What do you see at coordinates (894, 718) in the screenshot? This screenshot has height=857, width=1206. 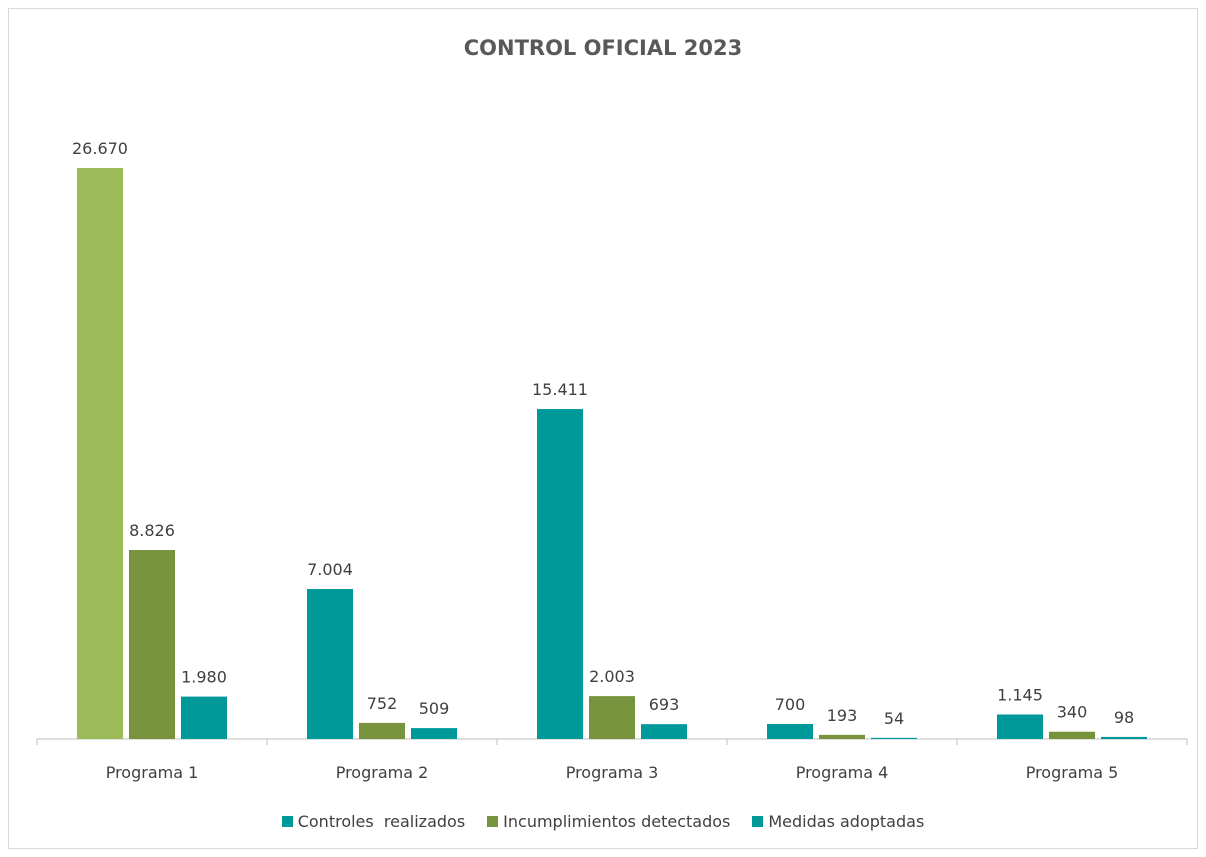 I see `data-label: 54` at bounding box center [894, 718].